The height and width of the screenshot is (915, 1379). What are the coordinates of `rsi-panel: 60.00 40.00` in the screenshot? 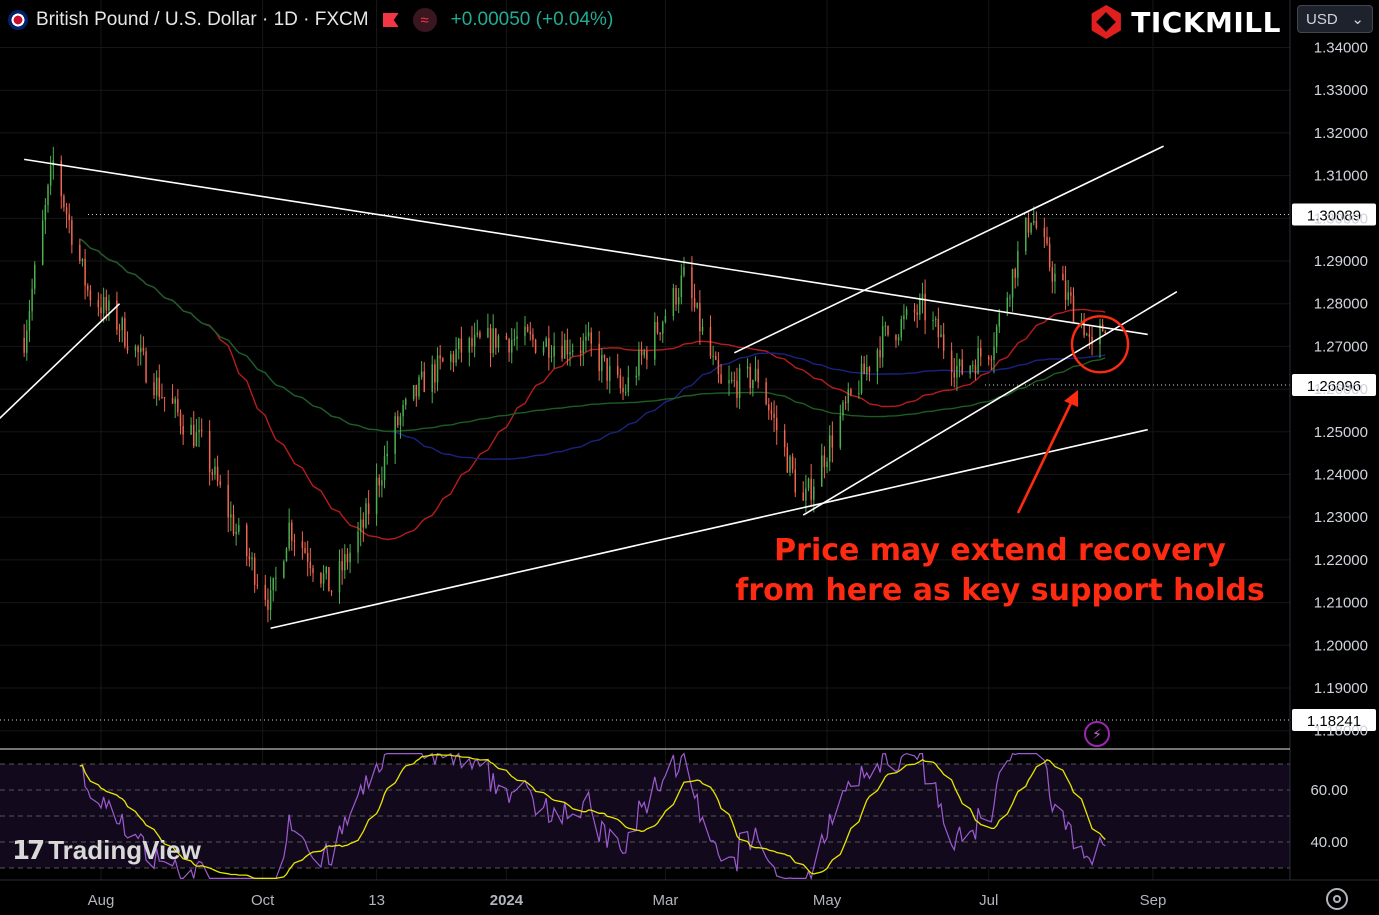 It's located at (674, 816).